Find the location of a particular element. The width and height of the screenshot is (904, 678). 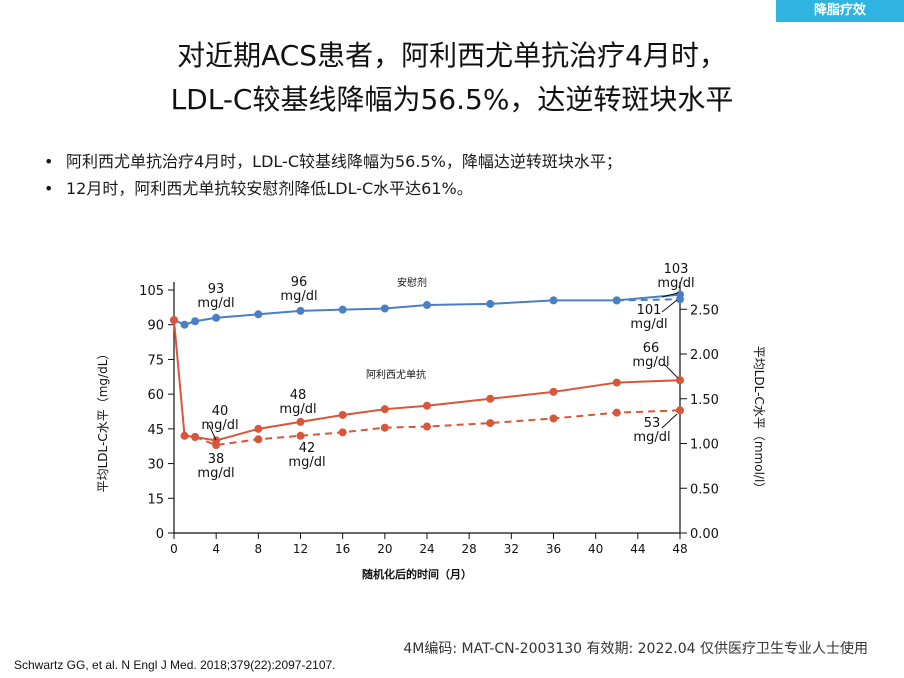

y-tick-label-left: 45 is located at coordinates (155, 430).